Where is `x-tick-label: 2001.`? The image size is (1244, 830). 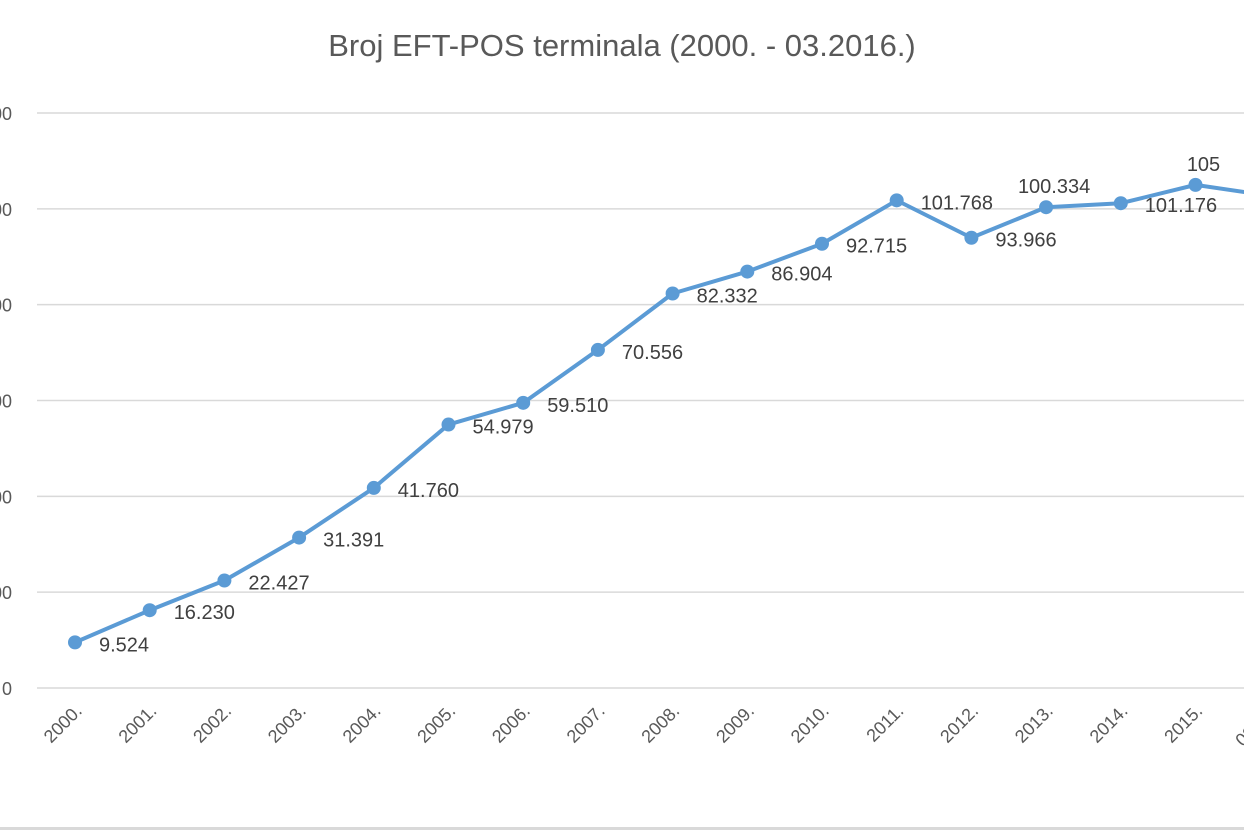
x-tick-label: 2001. is located at coordinates (138, 724).